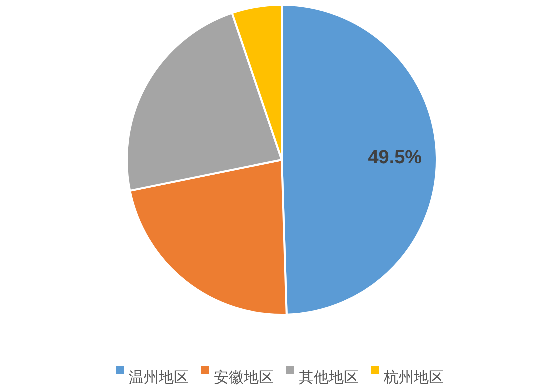 This screenshot has width=560, height=389. Describe the element at coordinates (395, 158) in the screenshot. I see `data-label: 49.5%` at that location.